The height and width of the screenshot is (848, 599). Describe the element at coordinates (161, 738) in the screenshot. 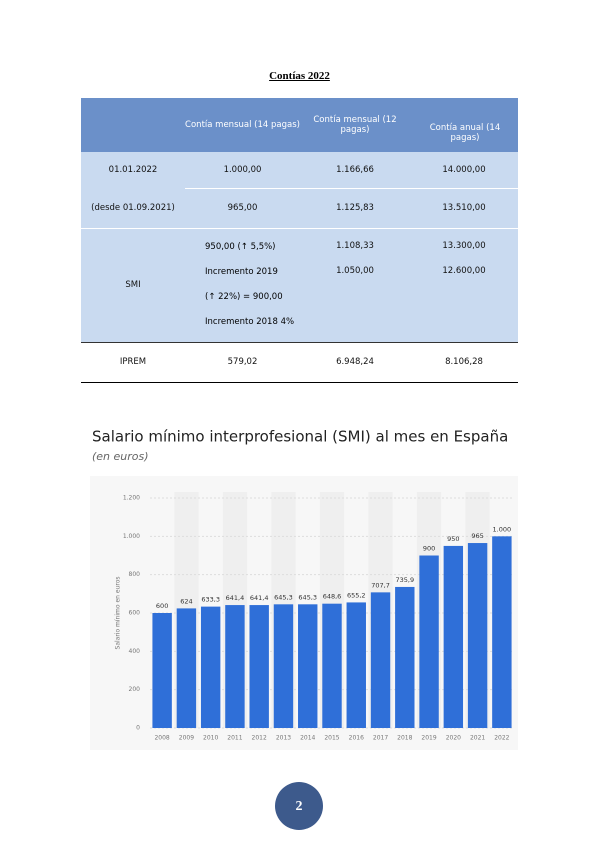

I see `x-tick-label: 2008` at that location.